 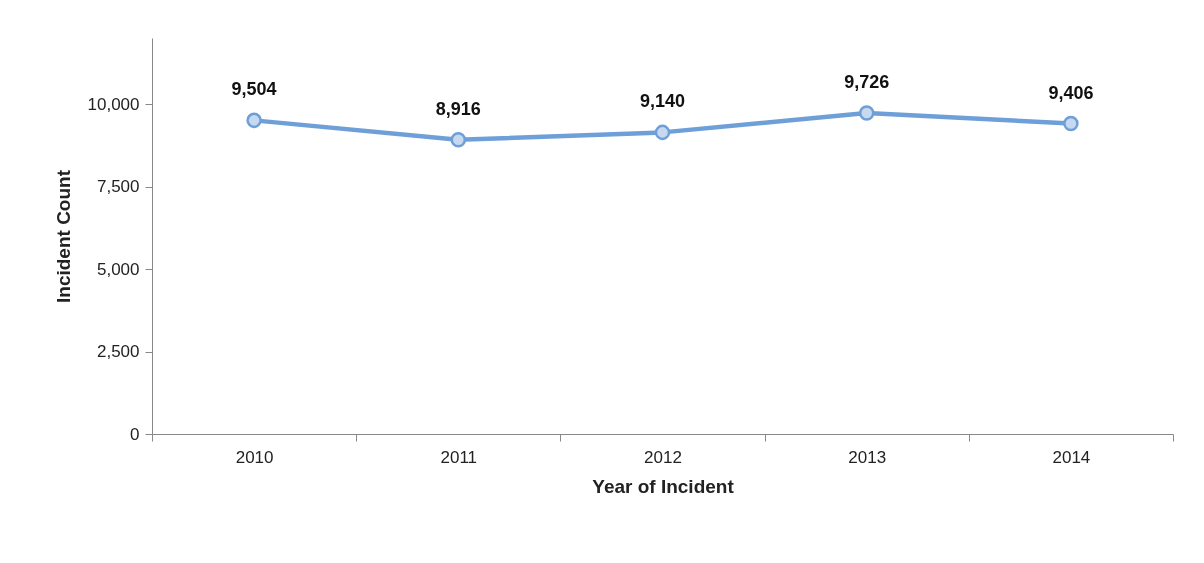 I want to click on data-label: 9,406, so click(x=1071, y=92).